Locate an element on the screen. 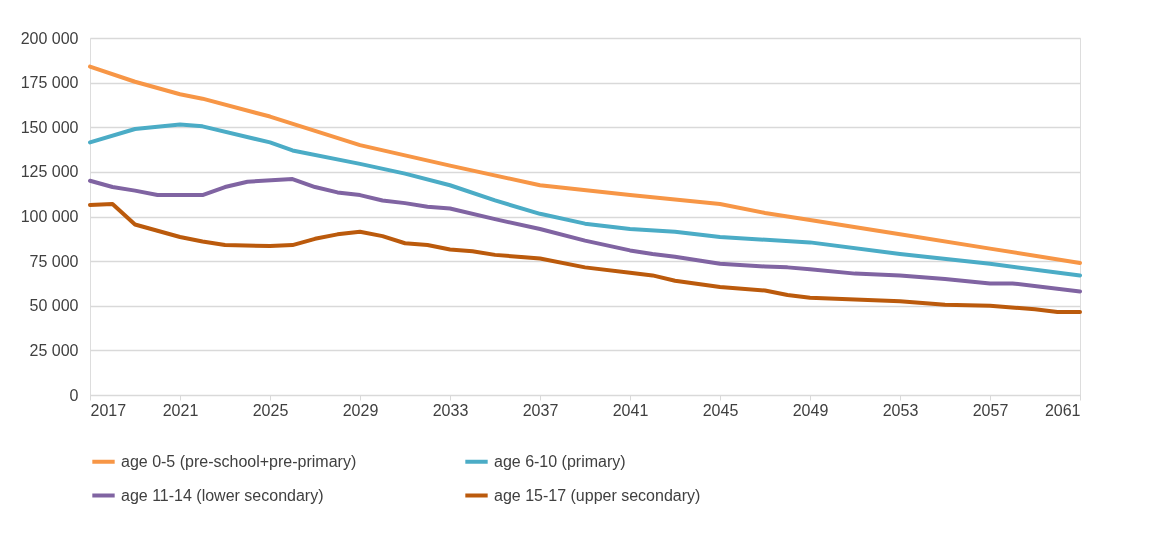 Image resolution: width=1162 pixels, height=555 pixels. x-tick-label: 2041 is located at coordinates (630, 410).